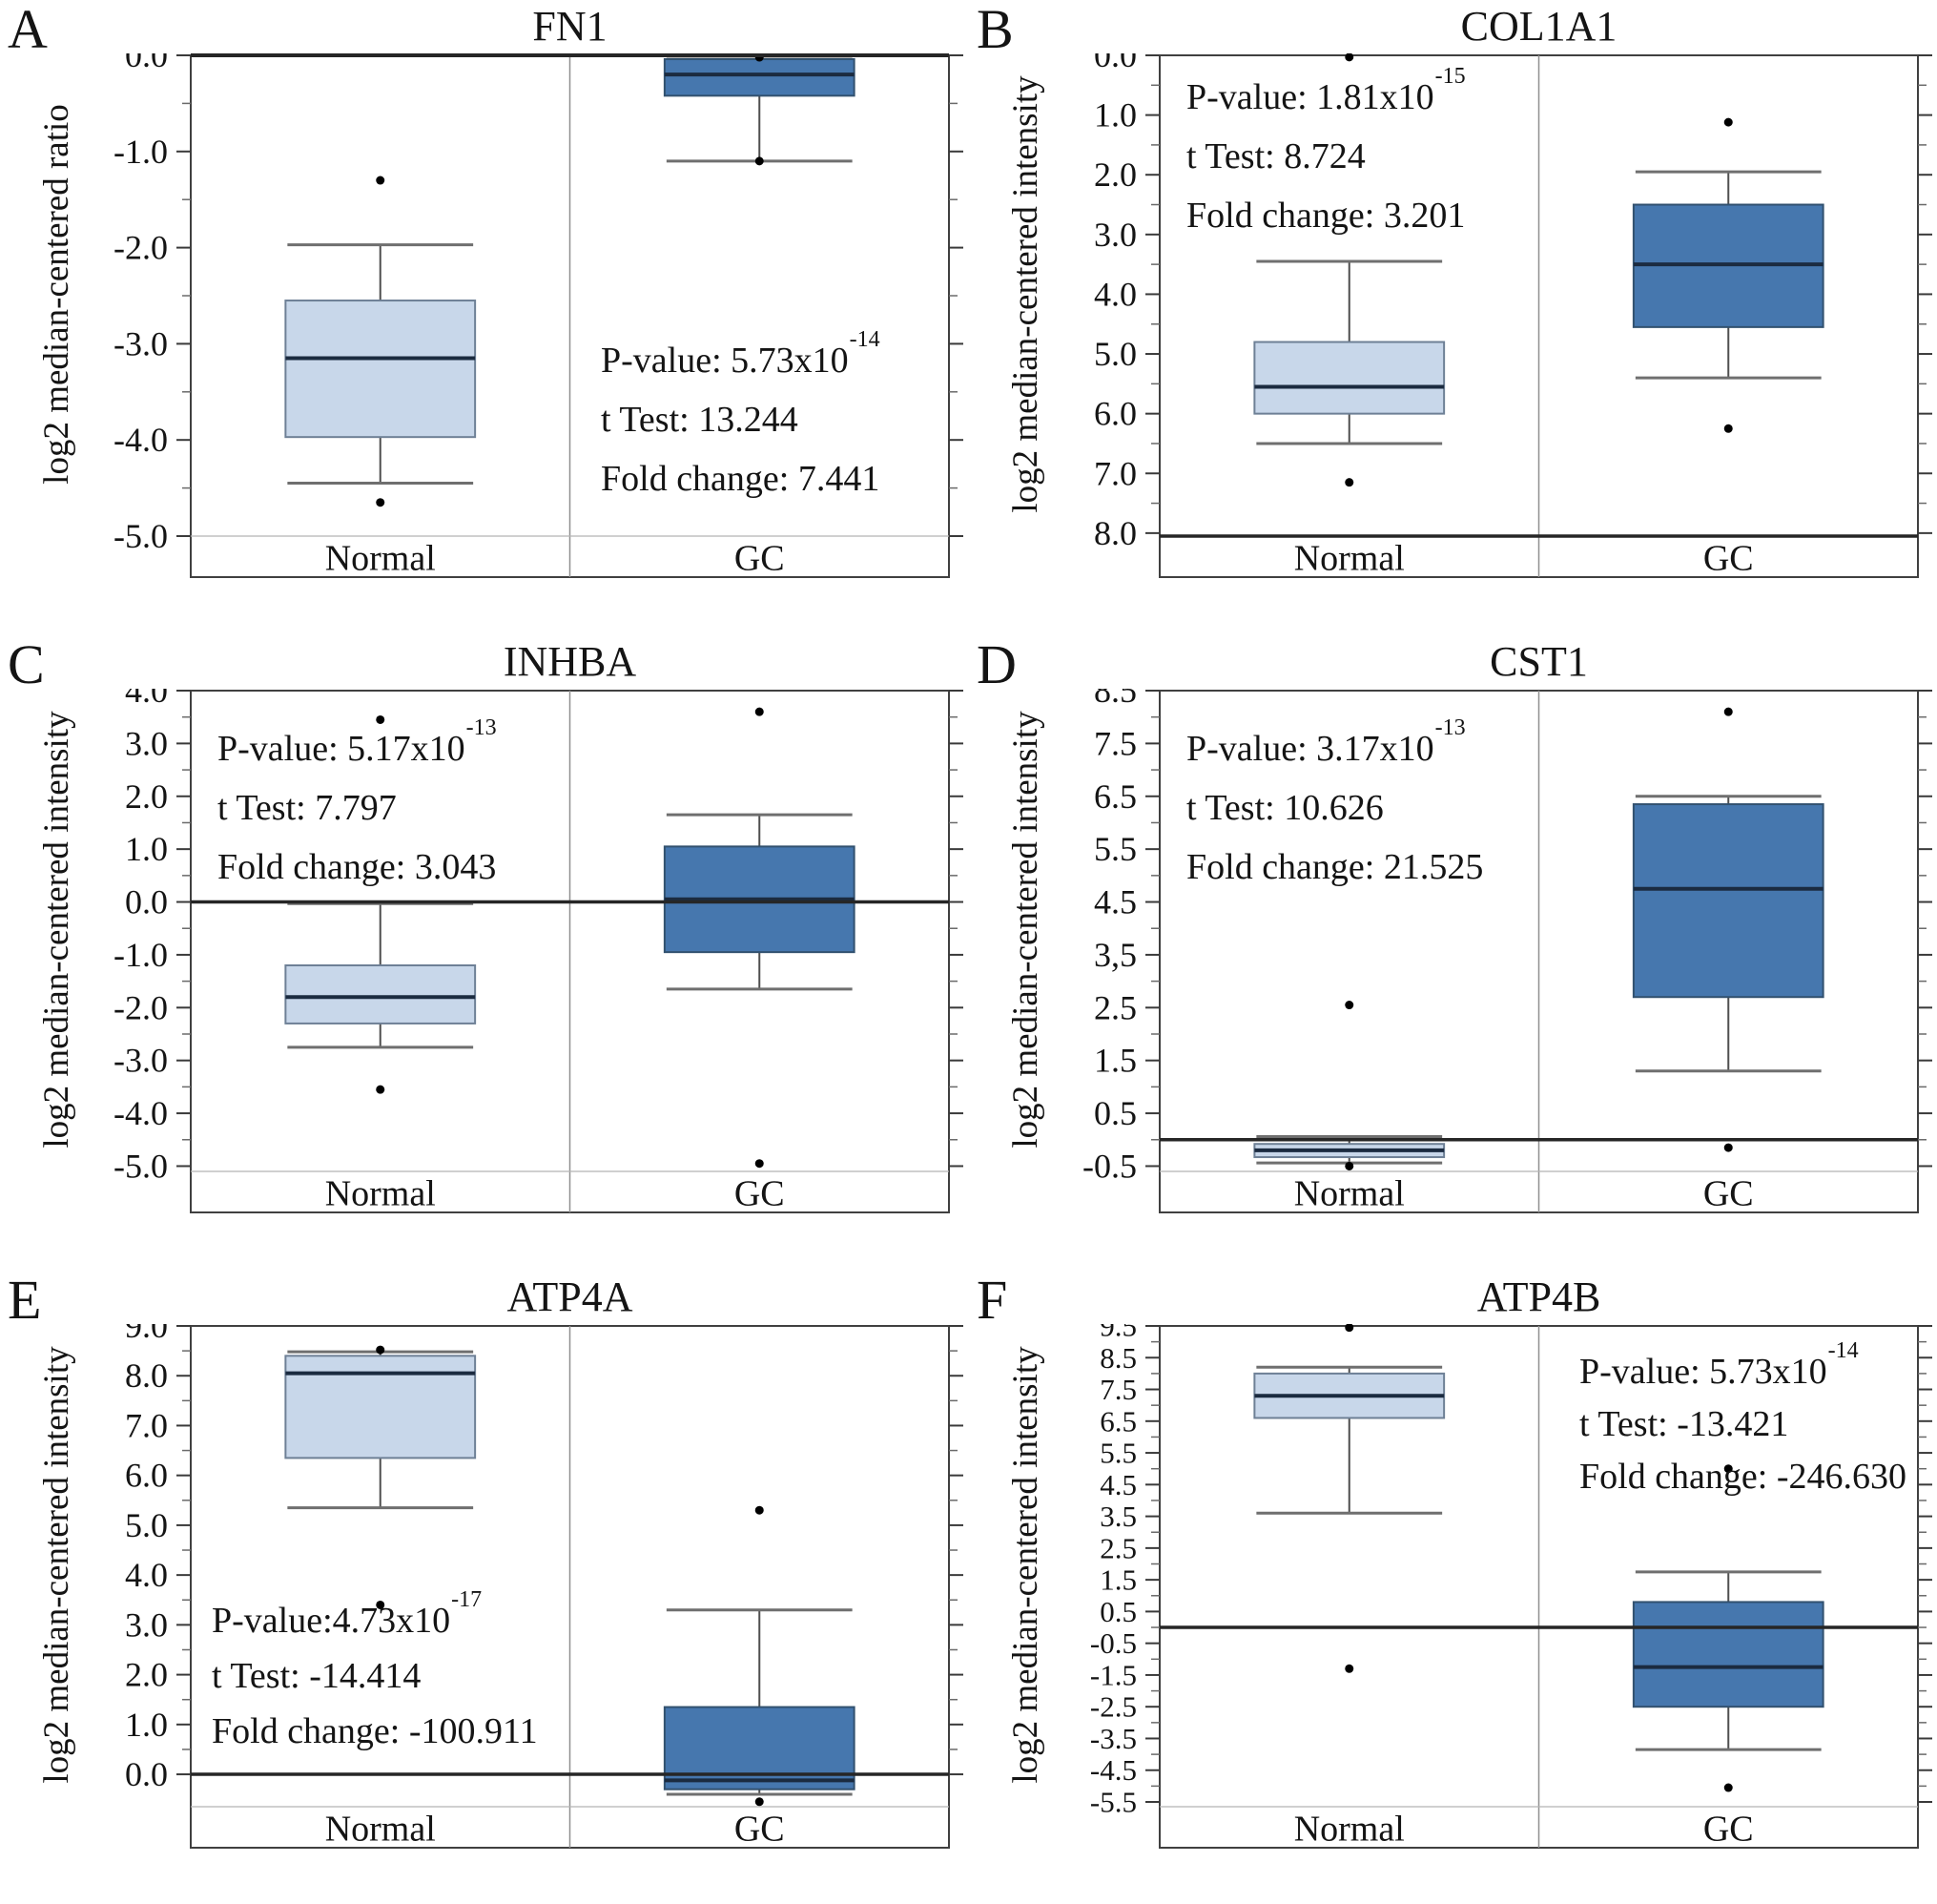  I want to click on y-tick-label: 6.5, so click(1118, 1421).